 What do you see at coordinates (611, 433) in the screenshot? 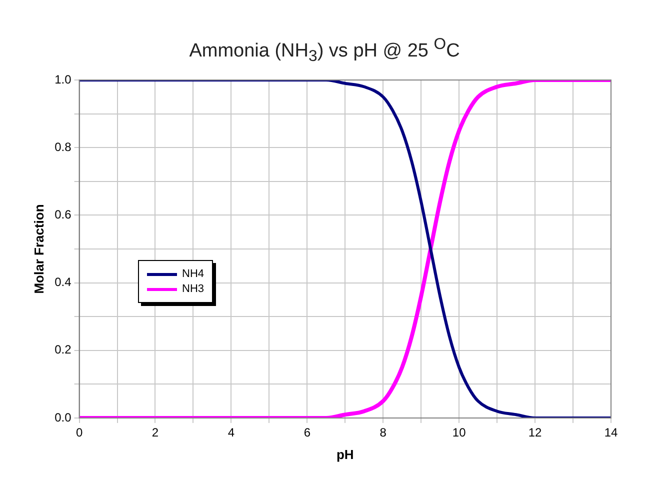
I see `x-tick-label: 14` at bounding box center [611, 433].